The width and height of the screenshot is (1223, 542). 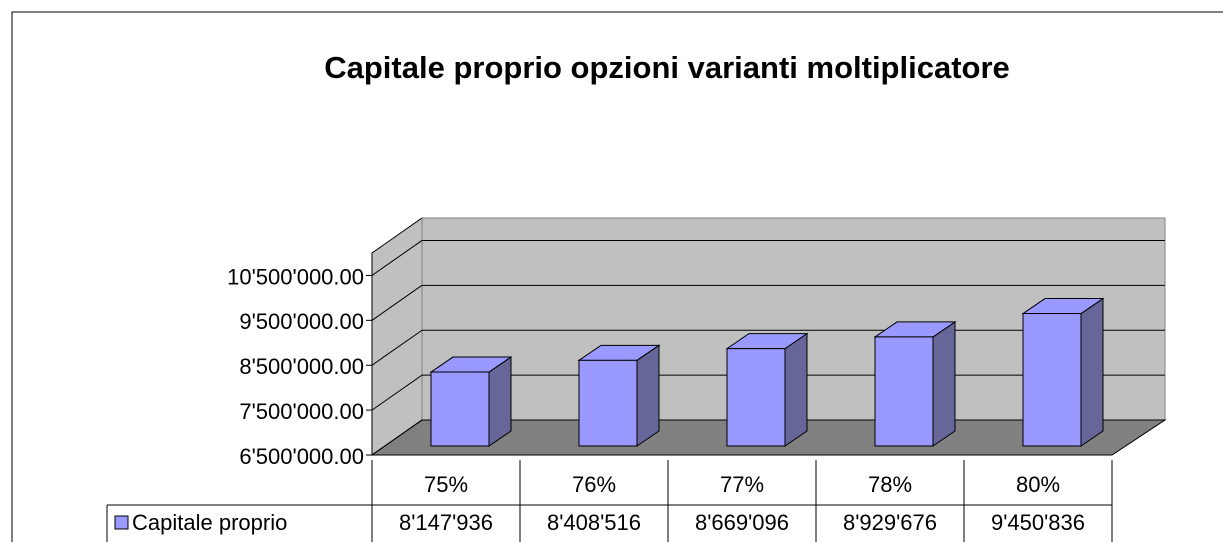 I want to click on x-tick-label: 75%, so click(x=446, y=484).